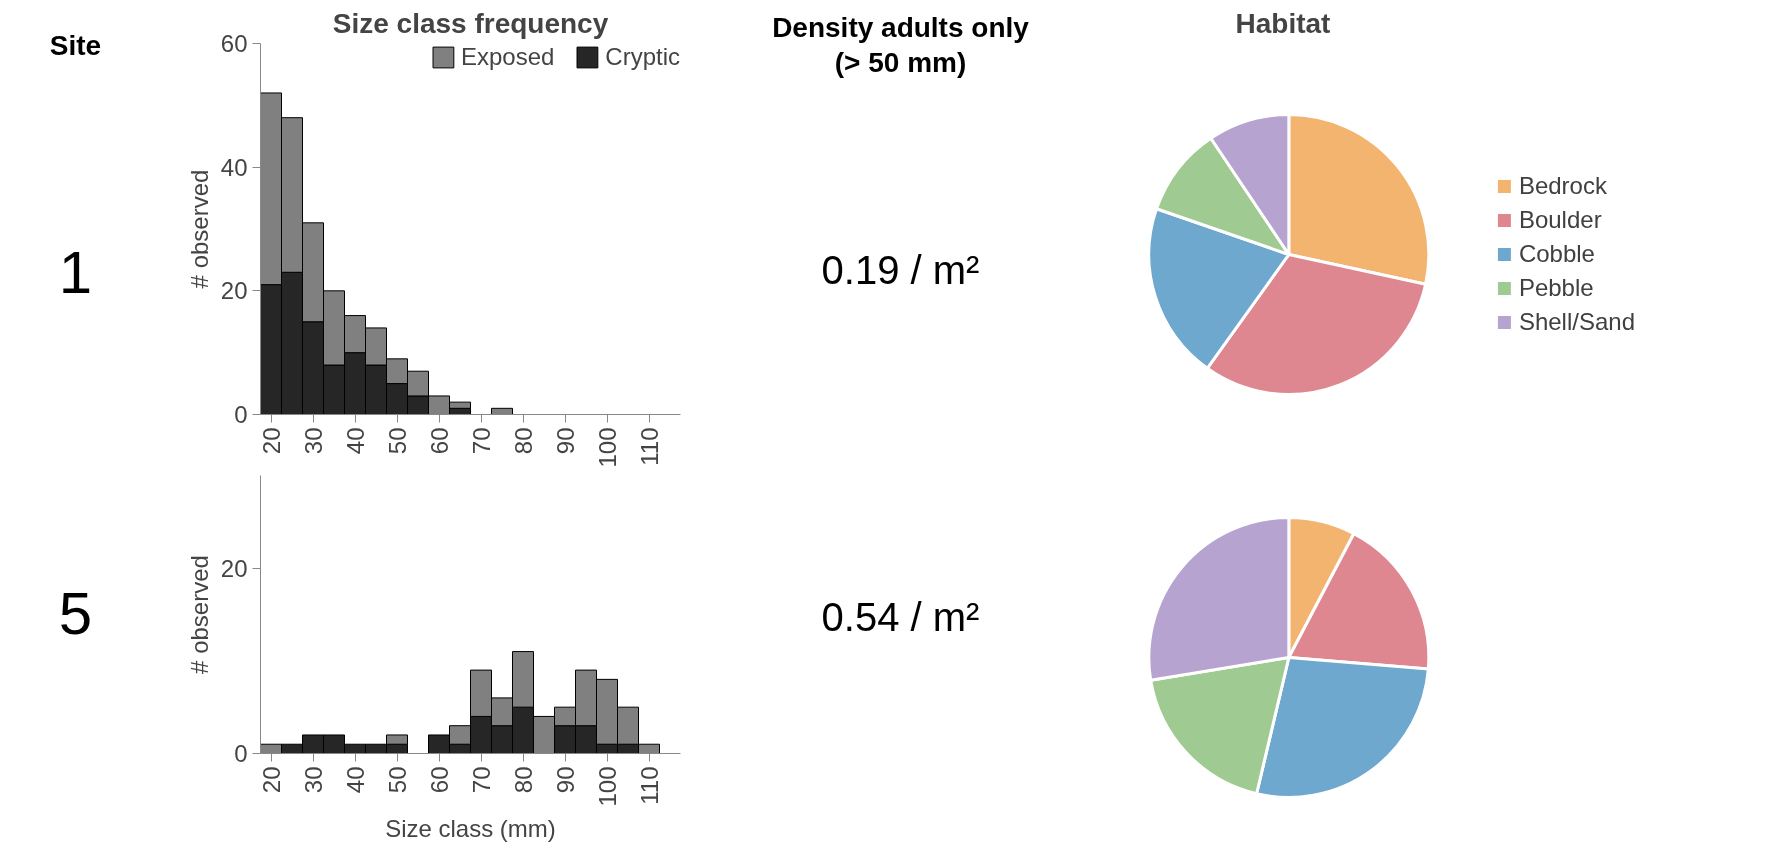  I want to click on legend-label: Cobble, so click(1556, 254).